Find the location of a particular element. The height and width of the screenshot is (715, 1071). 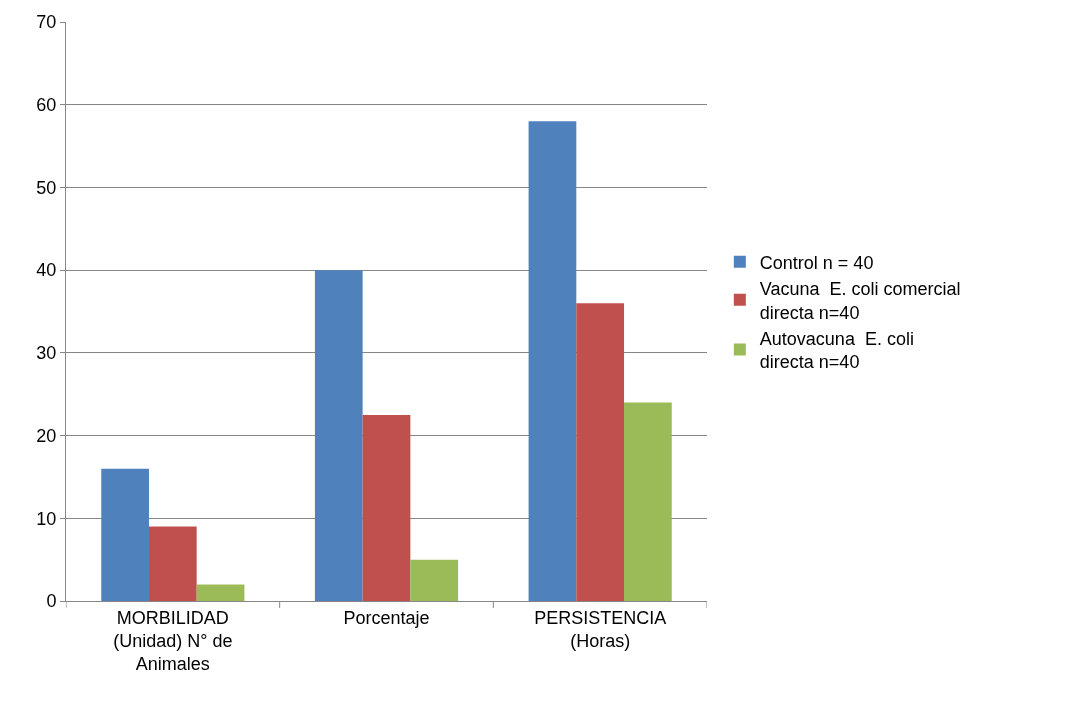

legend-label: Autovacuna E. coli directa n=40 is located at coordinates (836, 350).